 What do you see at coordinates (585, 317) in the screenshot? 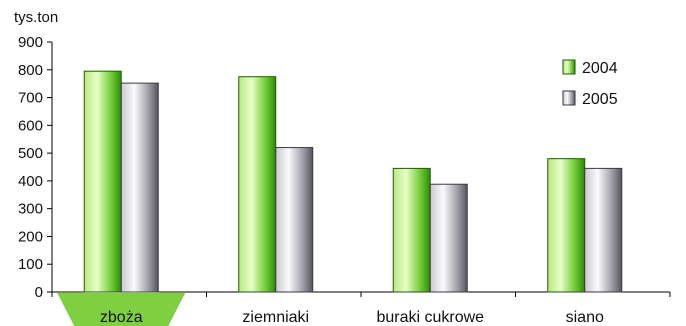
I see `category-label: siano` at bounding box center [585, 317].